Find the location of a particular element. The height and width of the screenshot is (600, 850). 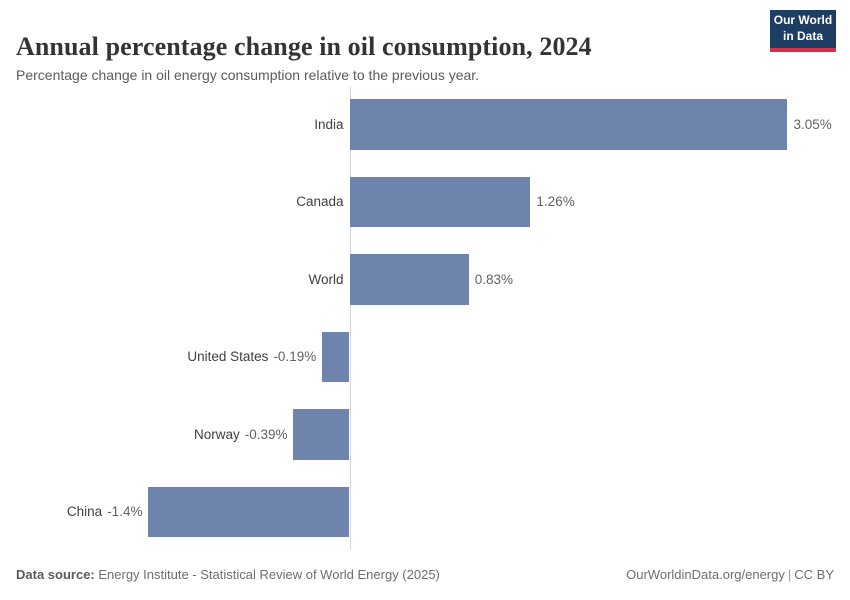

bar-label-group-united-states: United States -0.19% is located at coordinates (251, 357).